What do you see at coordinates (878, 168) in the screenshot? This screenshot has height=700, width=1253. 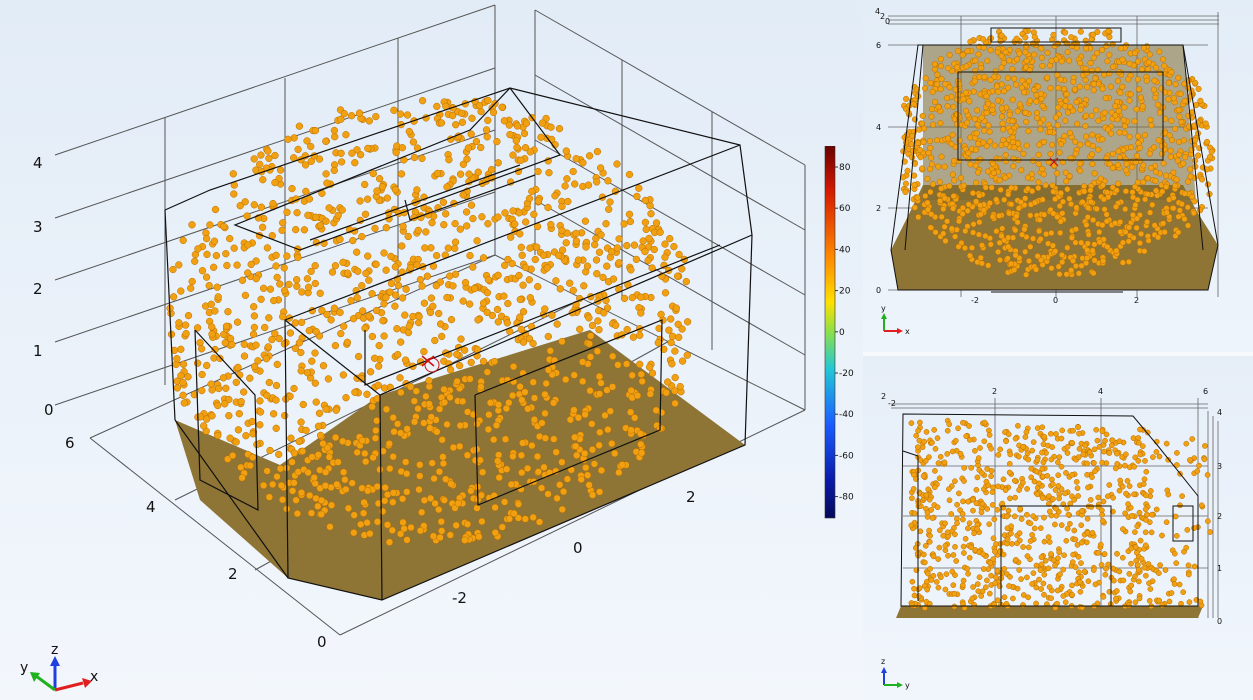 I see `top-y-ticks: 6 4 2 0` at bounding box center [878, 168].